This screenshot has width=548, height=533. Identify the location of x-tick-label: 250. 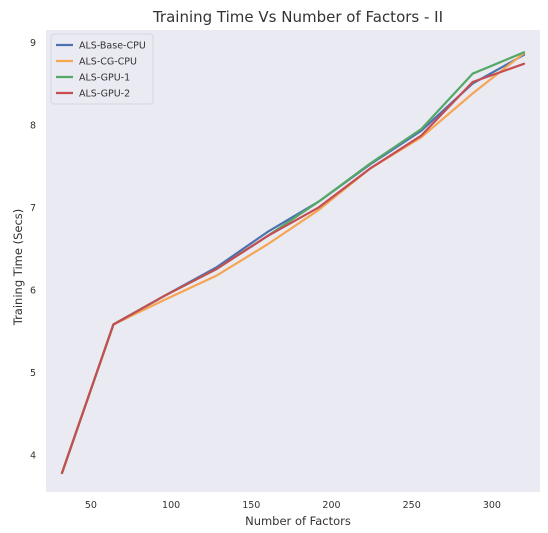
(412, 505).